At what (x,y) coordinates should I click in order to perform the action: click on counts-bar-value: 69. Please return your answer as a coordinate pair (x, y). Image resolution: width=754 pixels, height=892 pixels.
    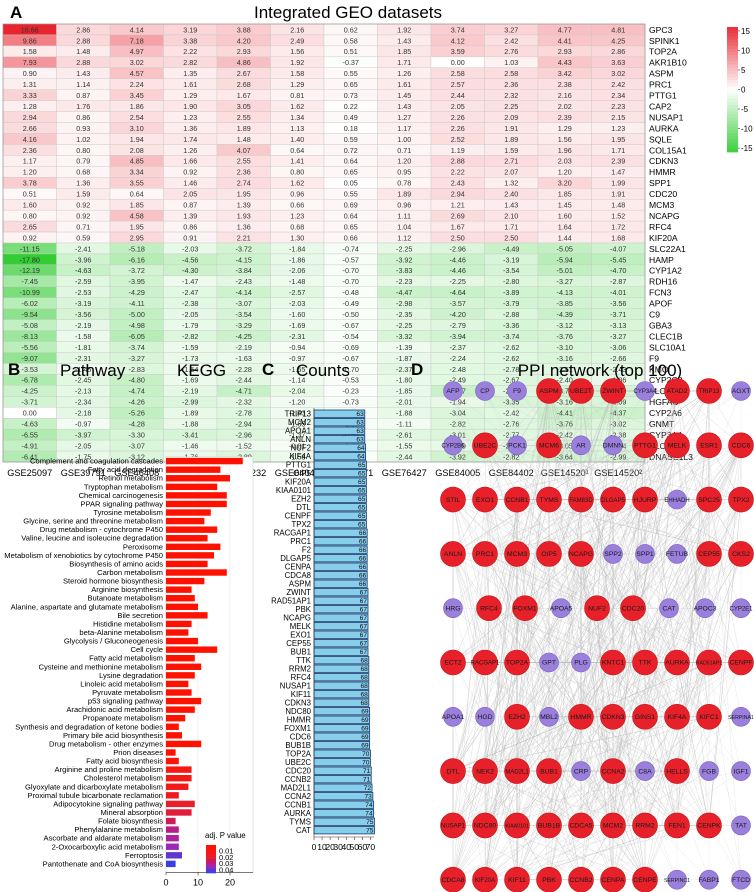
    Looking at the image, I should click on (365, 720).